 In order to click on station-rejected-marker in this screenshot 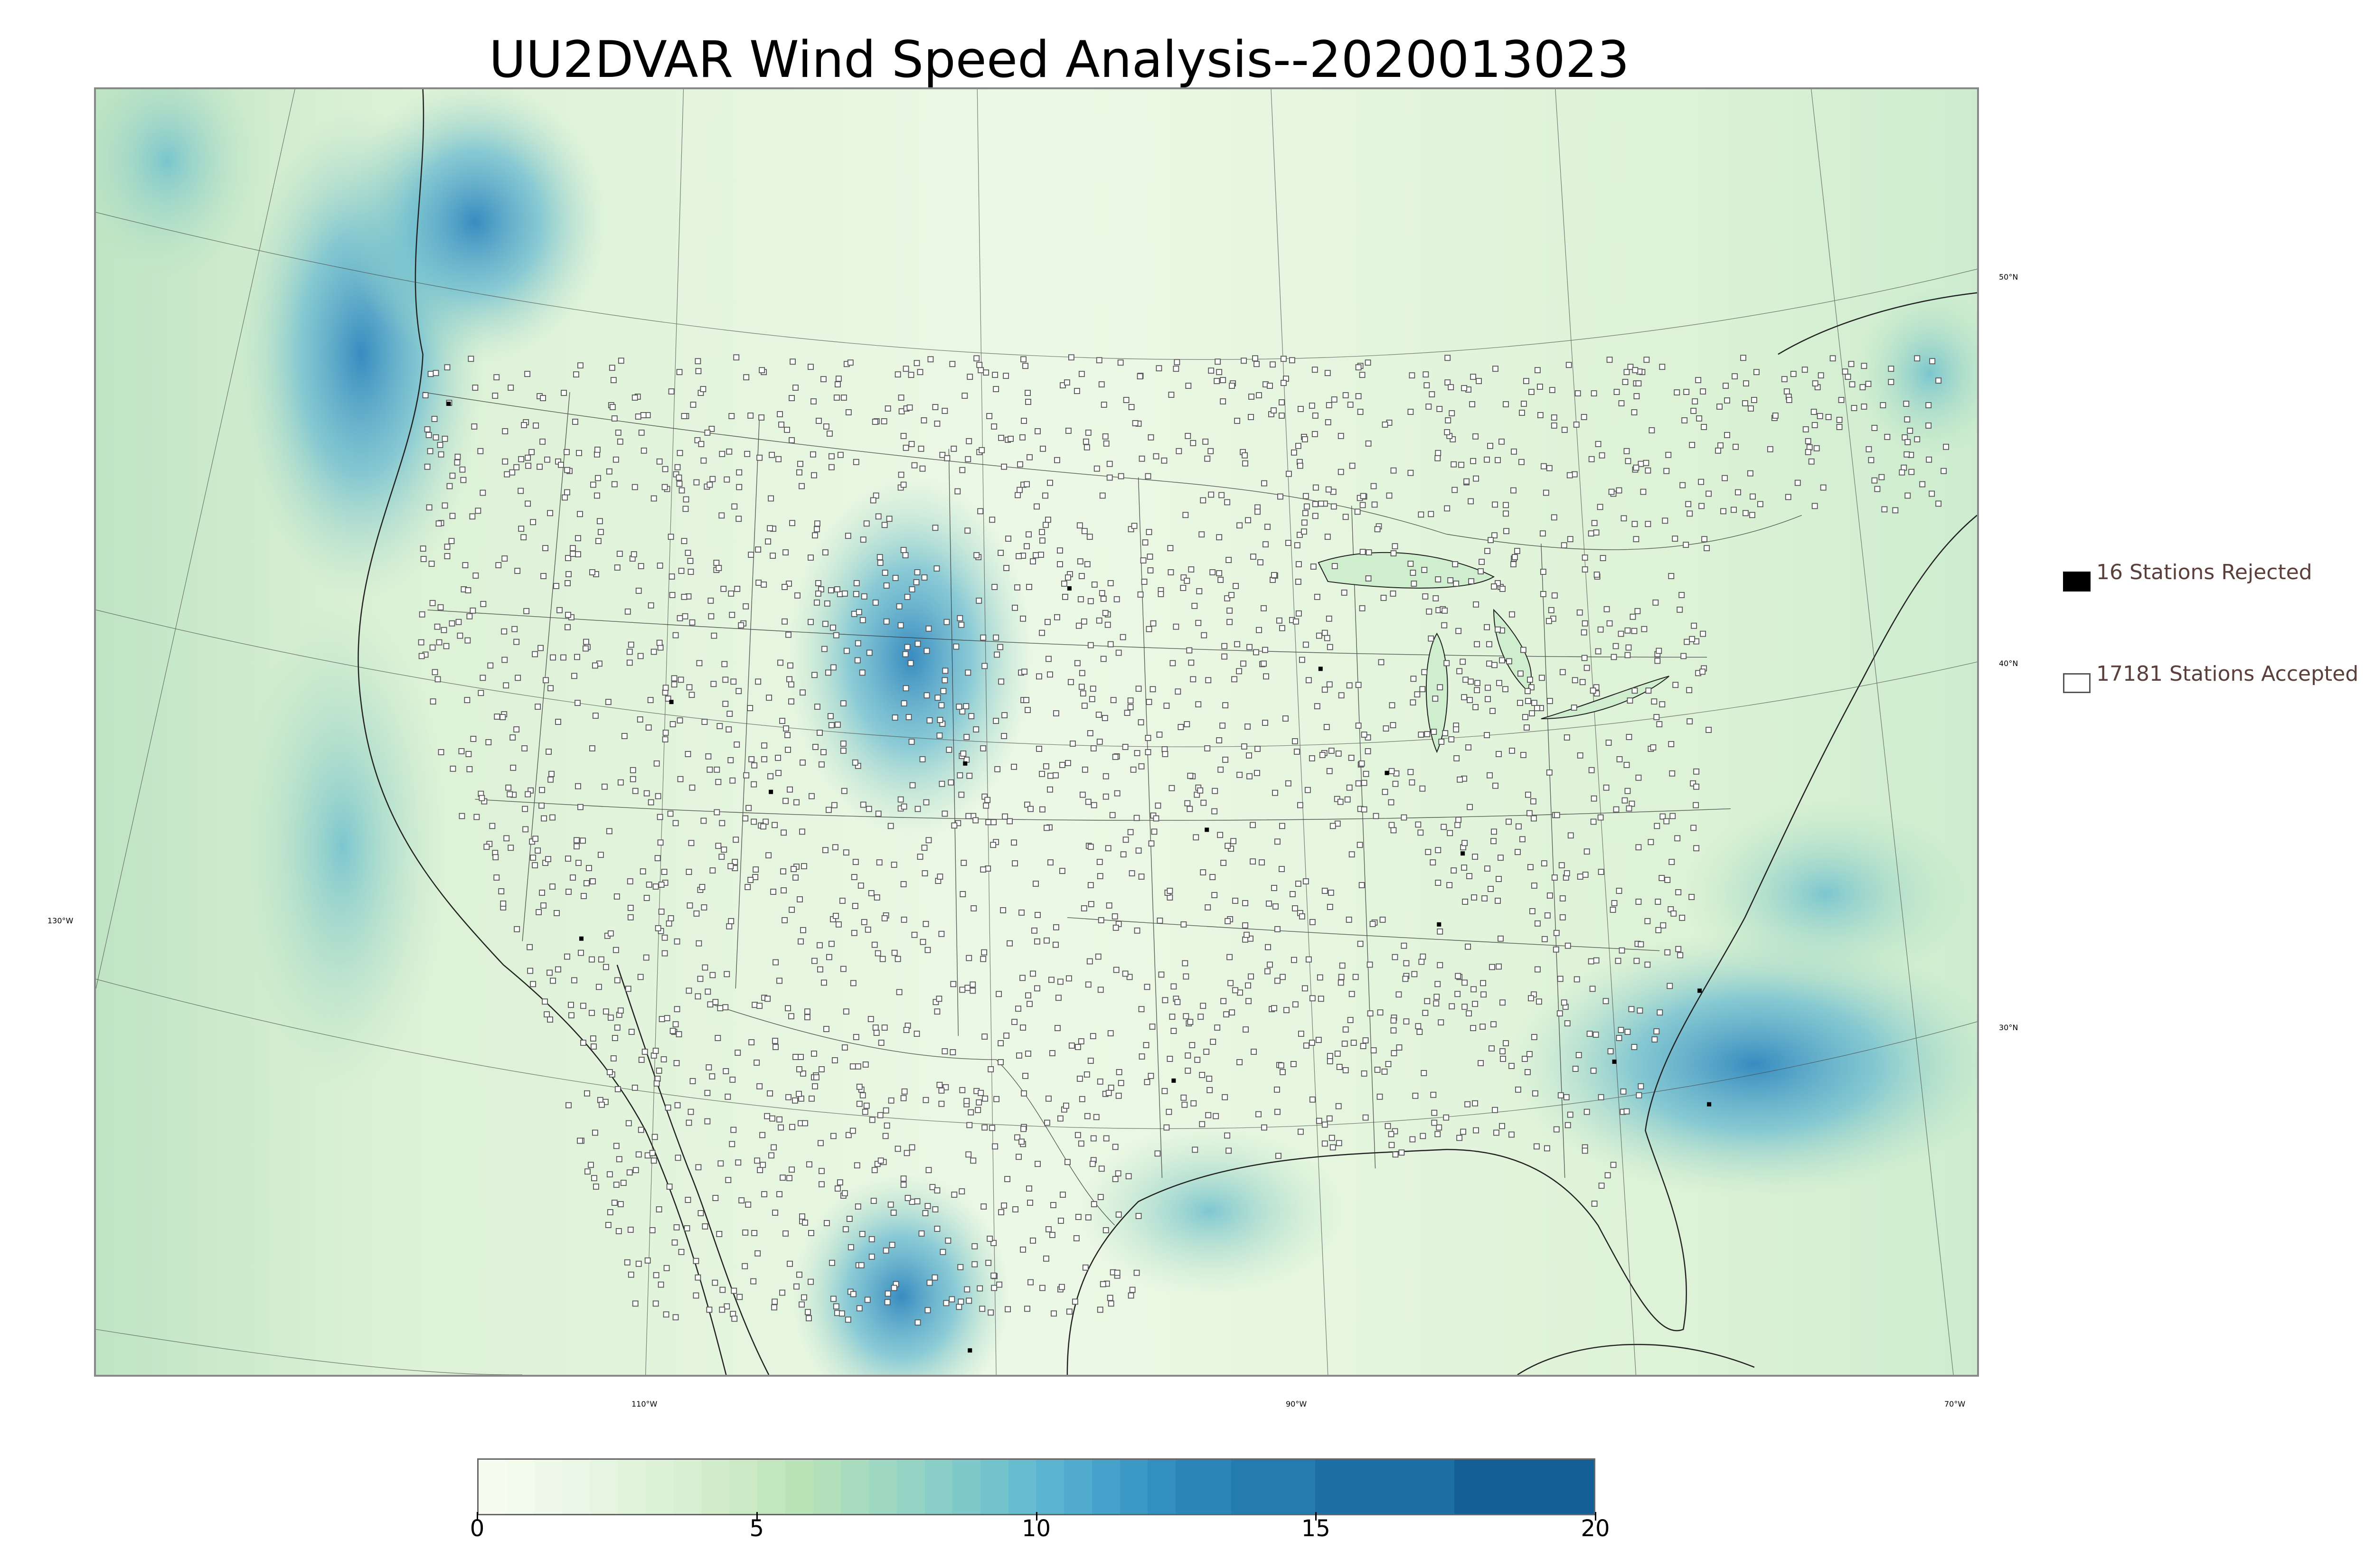, I will do `click(1173, 1080)`.